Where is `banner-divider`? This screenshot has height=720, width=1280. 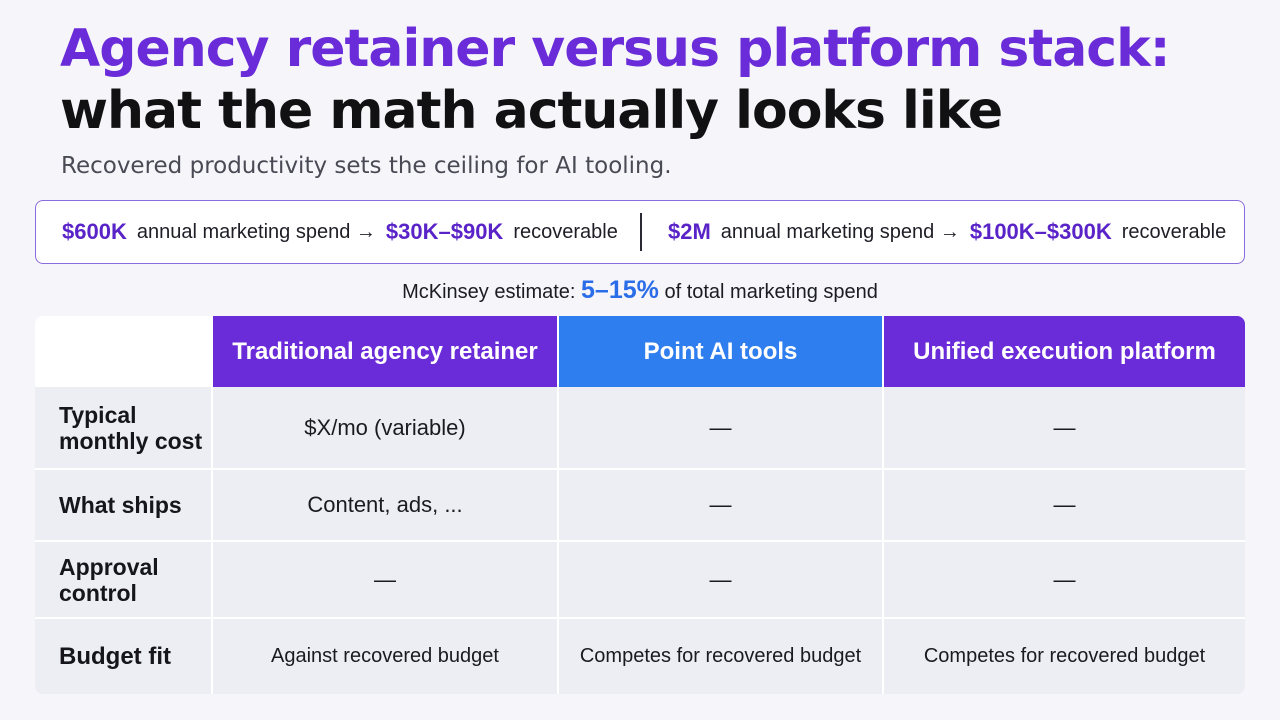 banner-divider is located at coordinates (641, 232).